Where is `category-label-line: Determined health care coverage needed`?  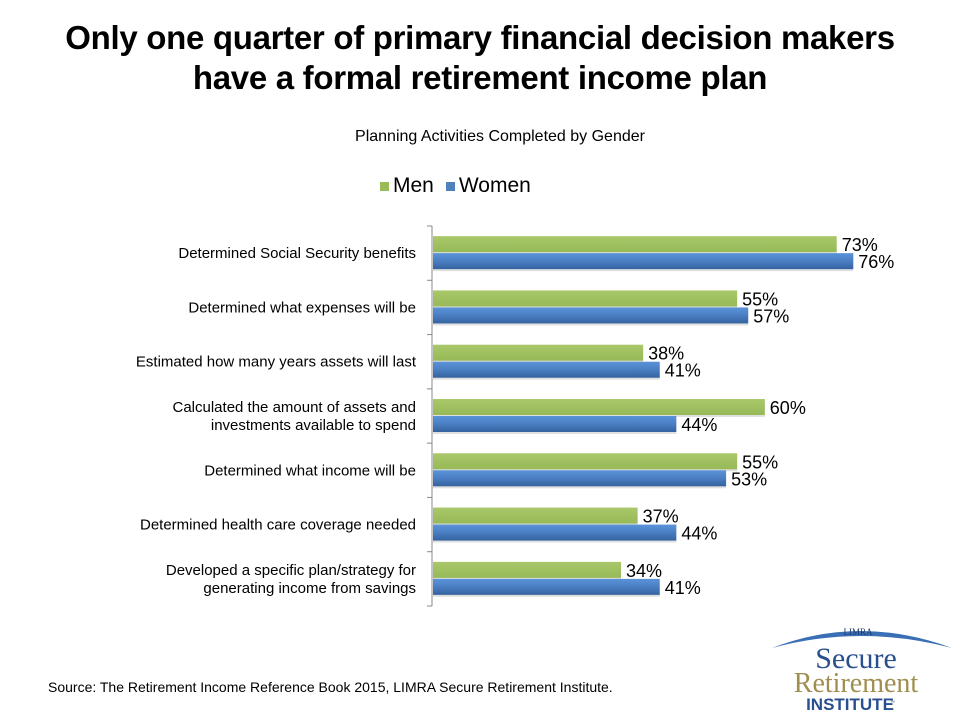 category-label-line: Determined health care coverage needed is located at coordinates (278, 525).